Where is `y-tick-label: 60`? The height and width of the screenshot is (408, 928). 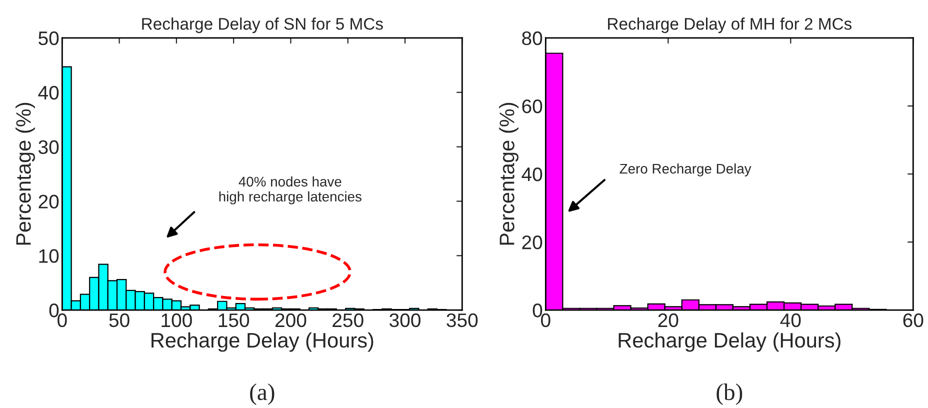 y-tick-label: 60 is located at coordinates (532, 106).